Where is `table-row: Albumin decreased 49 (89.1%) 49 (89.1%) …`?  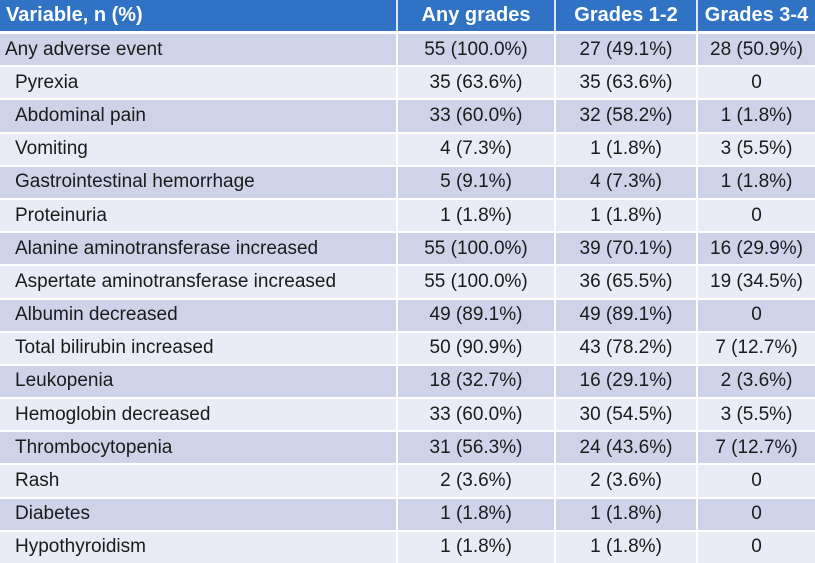
table-row: Albumin decreased 49 (89.1%) 49 (89.1%) … is located at coordinates (407, 316).